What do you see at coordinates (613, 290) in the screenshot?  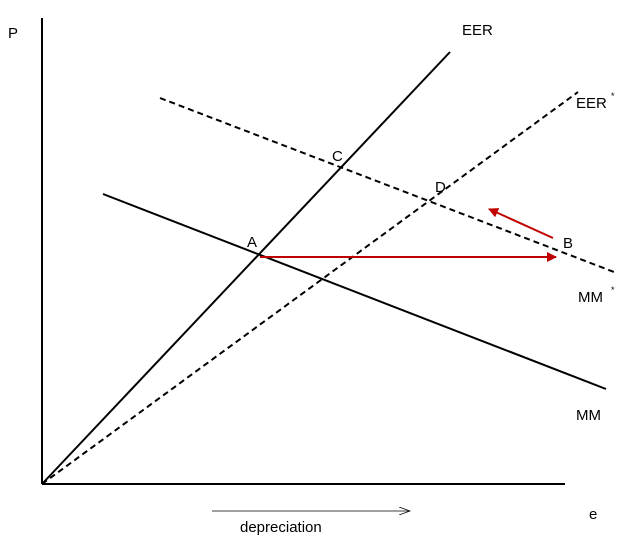 I see `mm-star-superscript: *` at bounding box center [613, 290].